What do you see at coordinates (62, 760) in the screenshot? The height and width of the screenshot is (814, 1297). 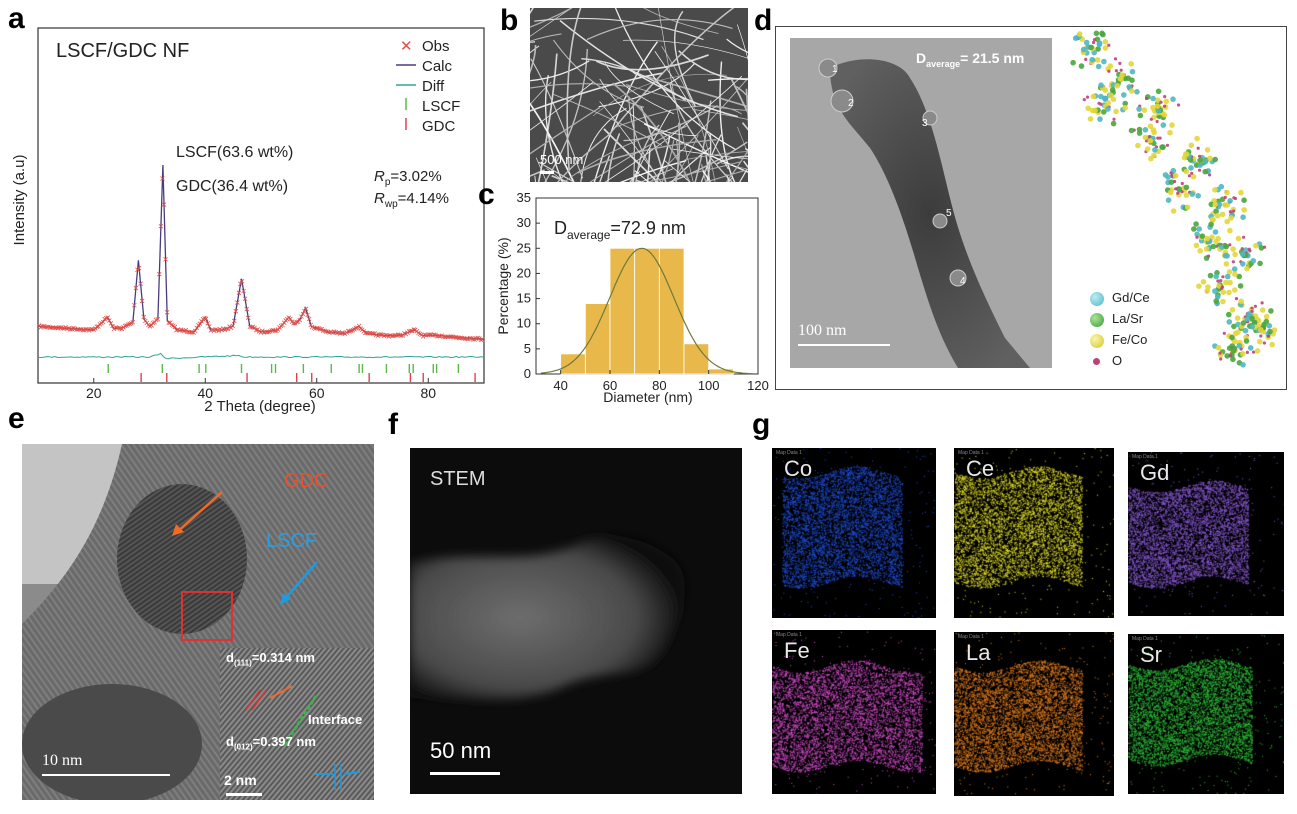 I see `hrtem-scale-label: 10 nm` at bounding box center [62, 760].